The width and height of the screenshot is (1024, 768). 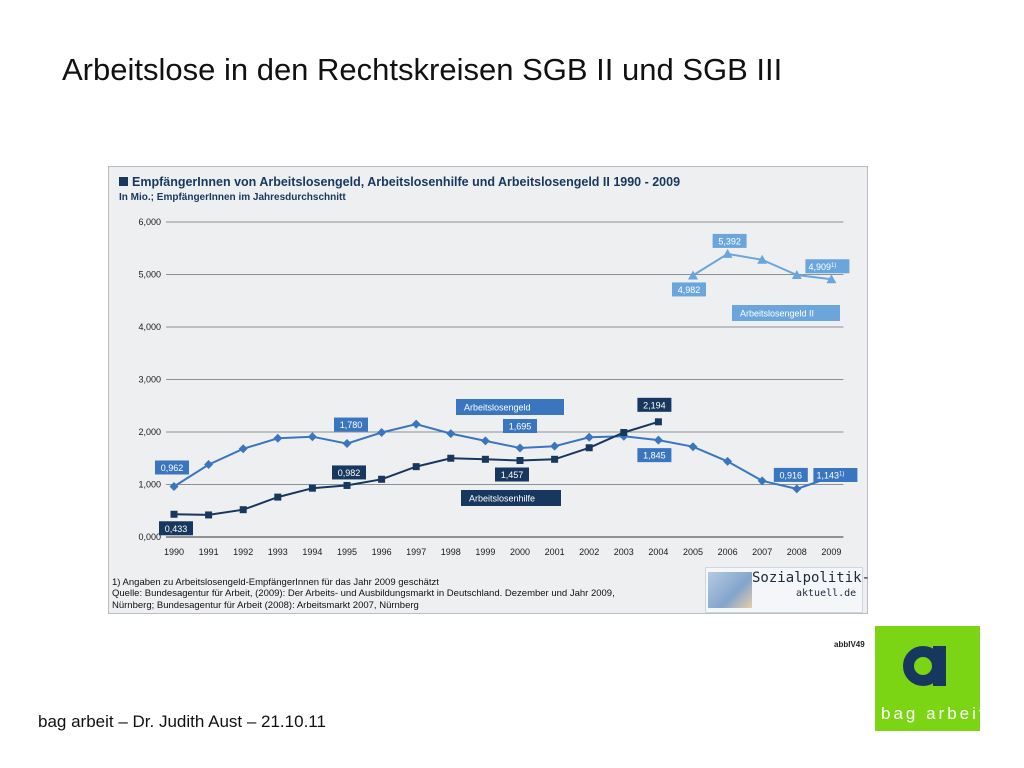 I want to click on x-tick-label: 1999, so click(x=485, y=552).